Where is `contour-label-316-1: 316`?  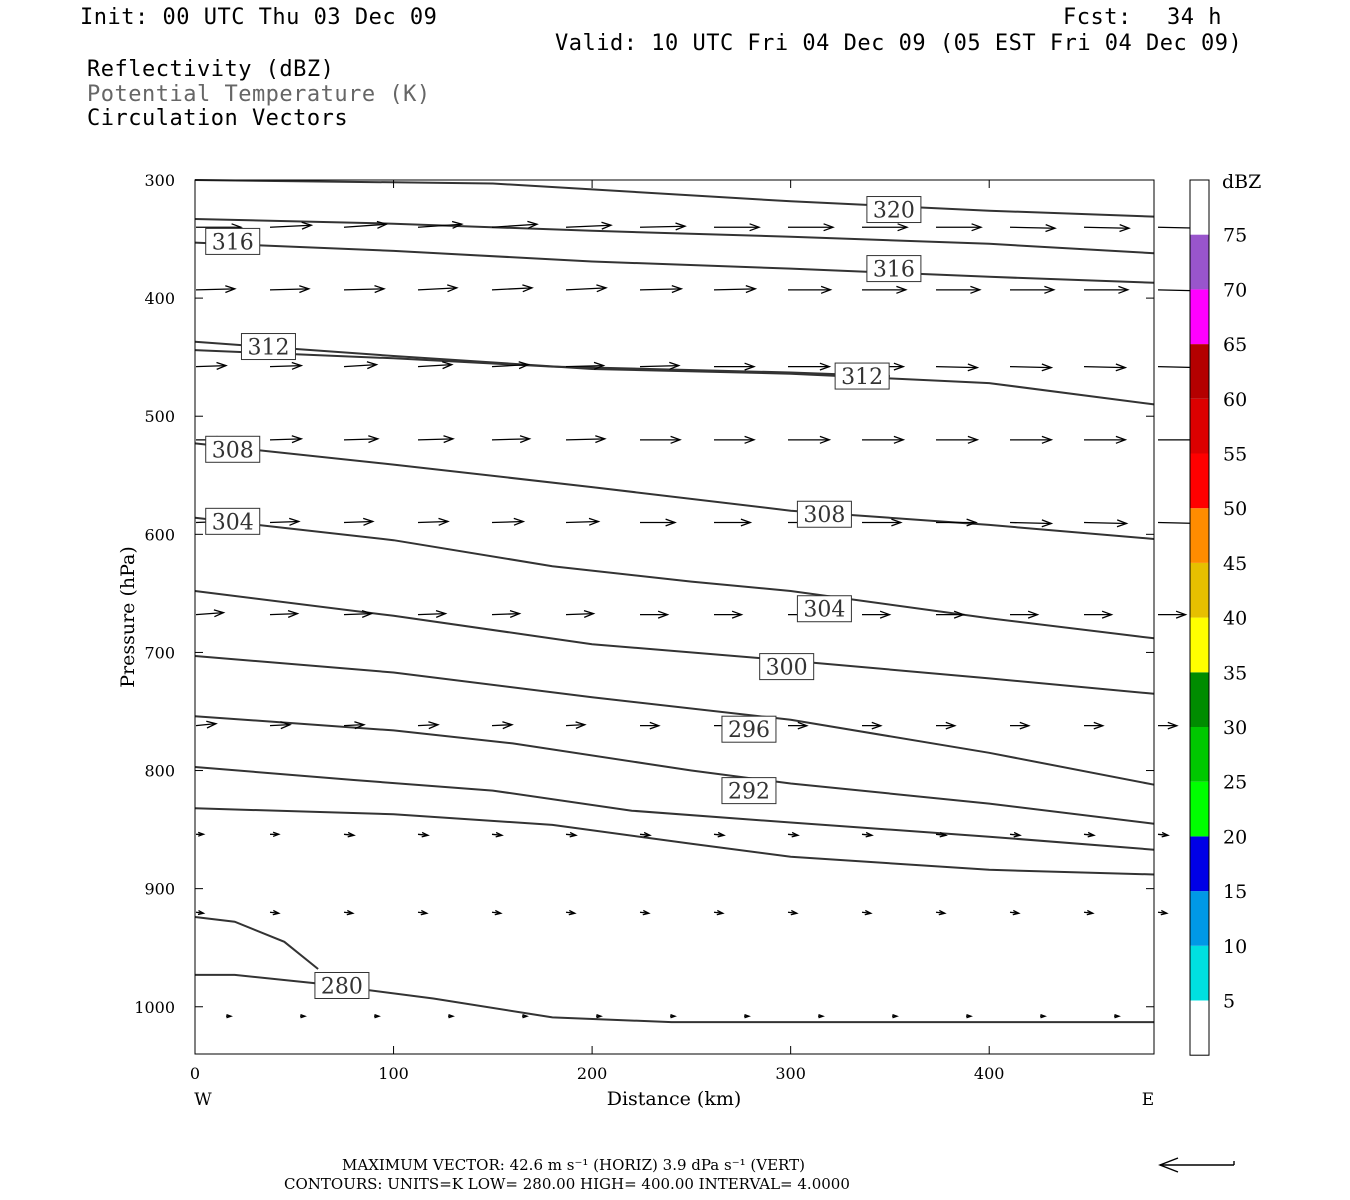
contour-label-316-1: 316 is located at coordinates (233, 241).